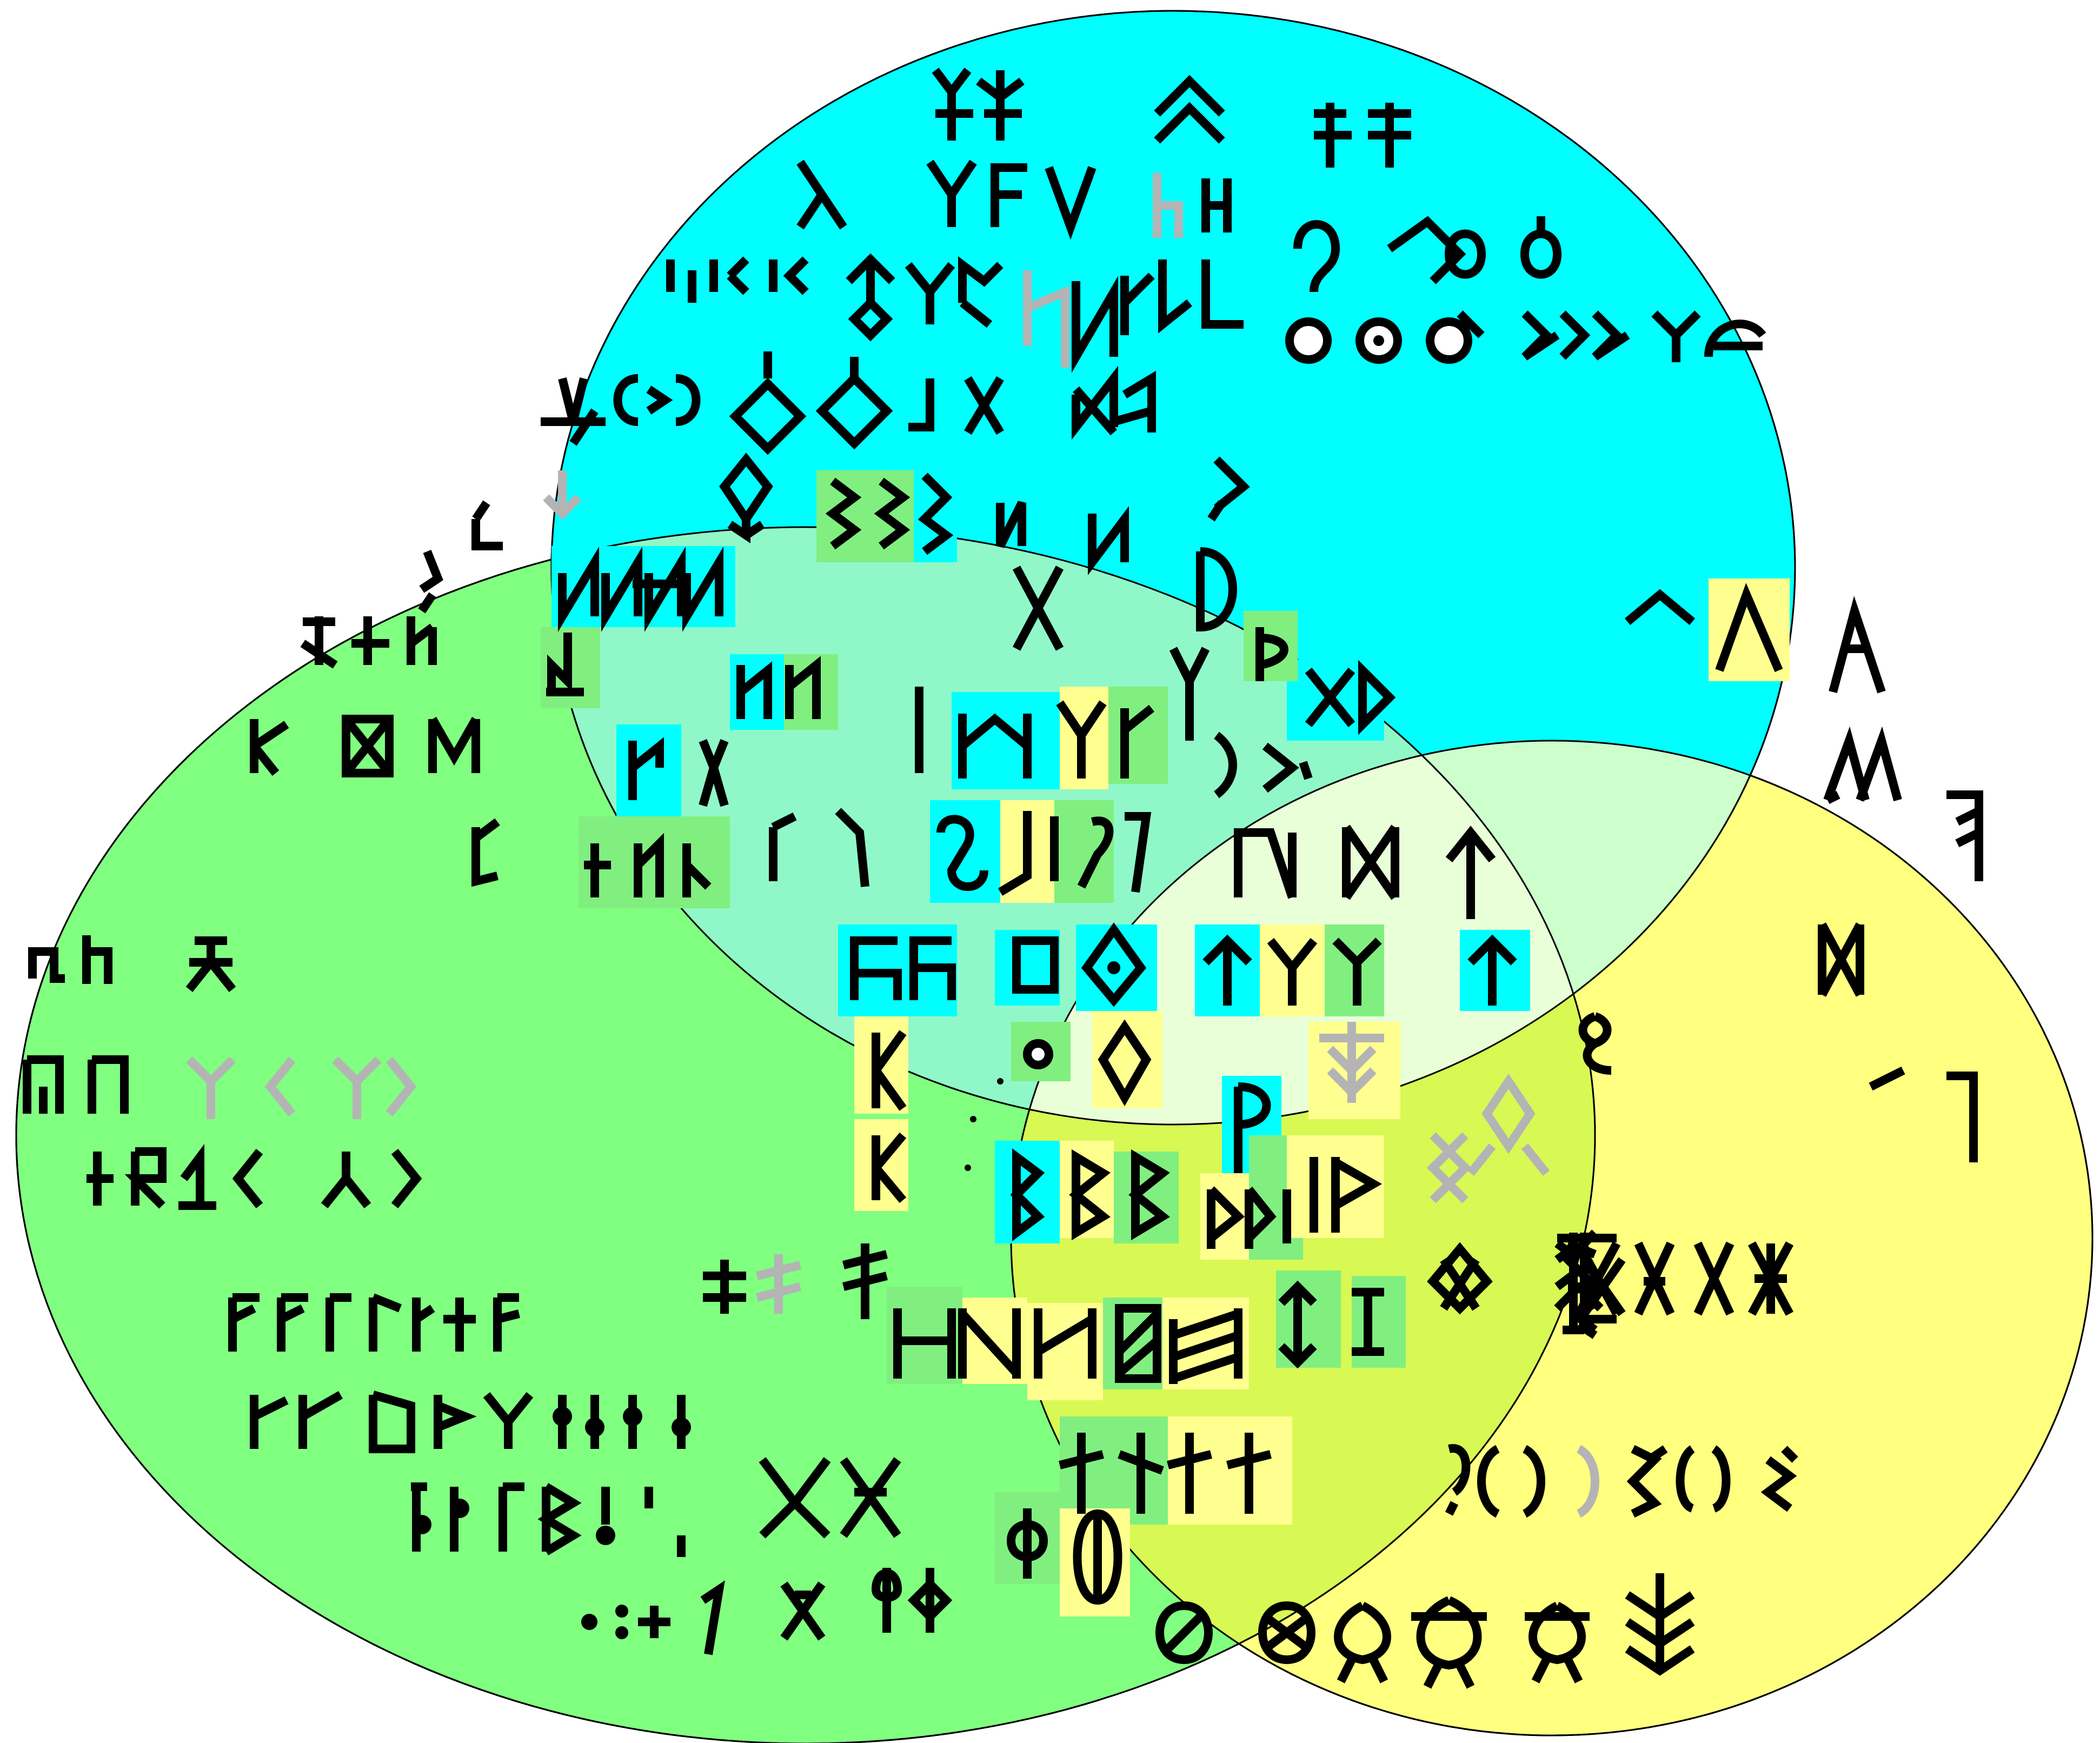 This screenshot has height=1743, width=2100. What do you see at coordinates (1477, 1461) in the screenshot?
I see `right-bottom-glyphs` at bounding box center [1477, 1461].